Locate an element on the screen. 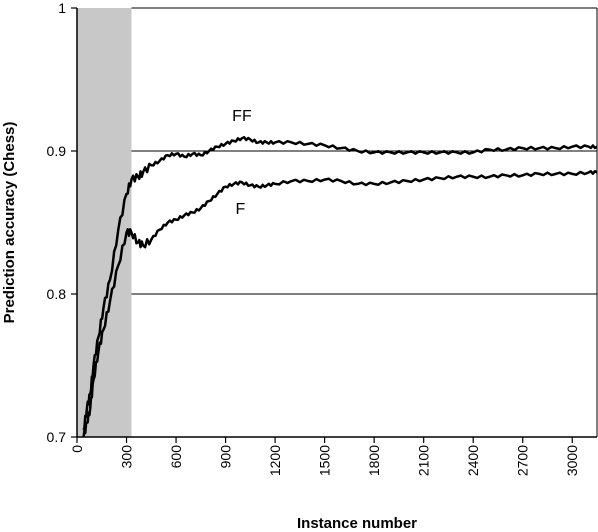 The height and width of the screenshot is (532, 598). x-axis-title: Instance number is located at coordinates (357, 523).